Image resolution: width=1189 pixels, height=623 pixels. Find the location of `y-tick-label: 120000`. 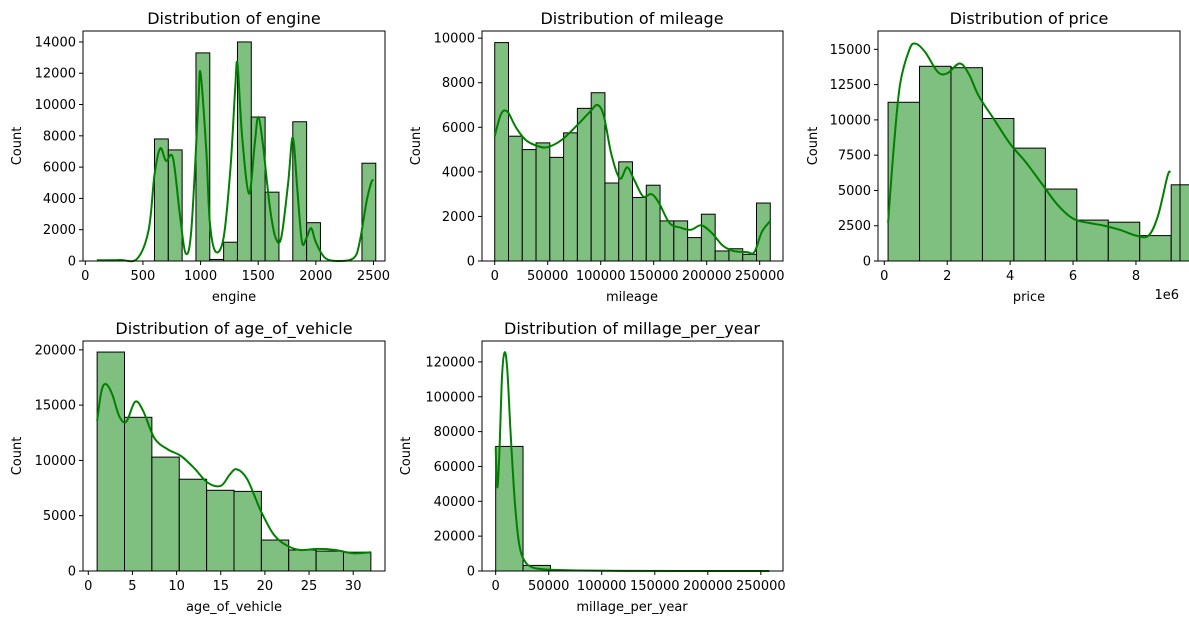

y-tick-label: 120000 is located at coordinates (450, 362).